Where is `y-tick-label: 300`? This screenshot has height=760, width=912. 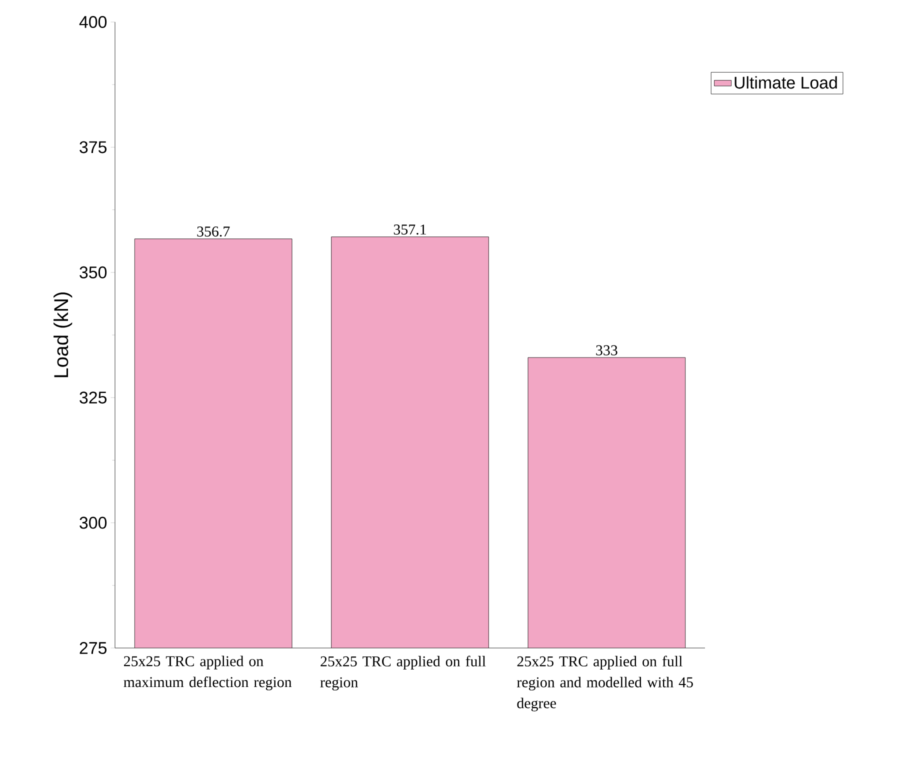 y-tick-label: 300 is located at coordinates (93, 522).